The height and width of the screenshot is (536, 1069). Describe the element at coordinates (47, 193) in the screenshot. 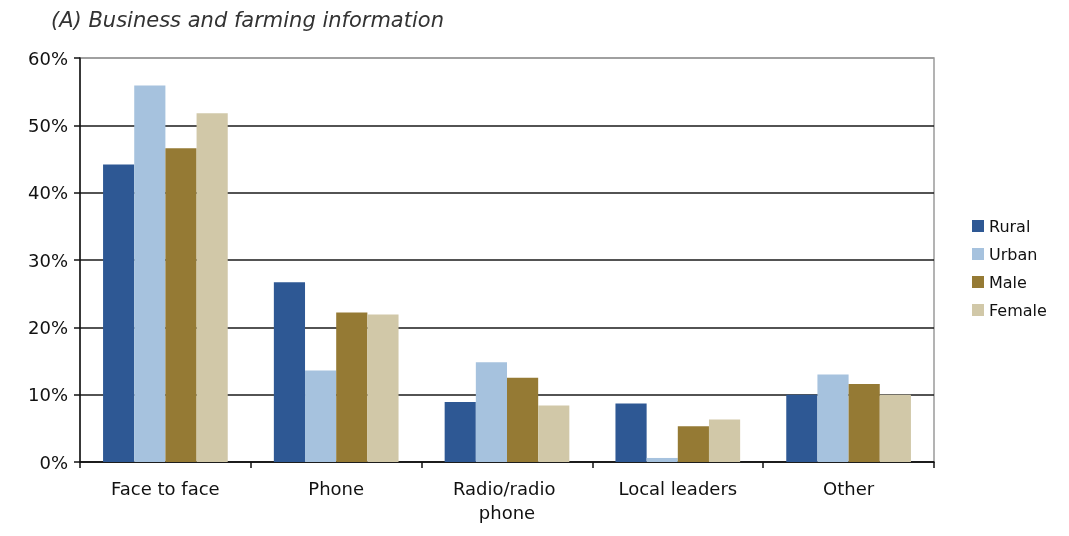

I see `y-tick-label: 40%` at that location.